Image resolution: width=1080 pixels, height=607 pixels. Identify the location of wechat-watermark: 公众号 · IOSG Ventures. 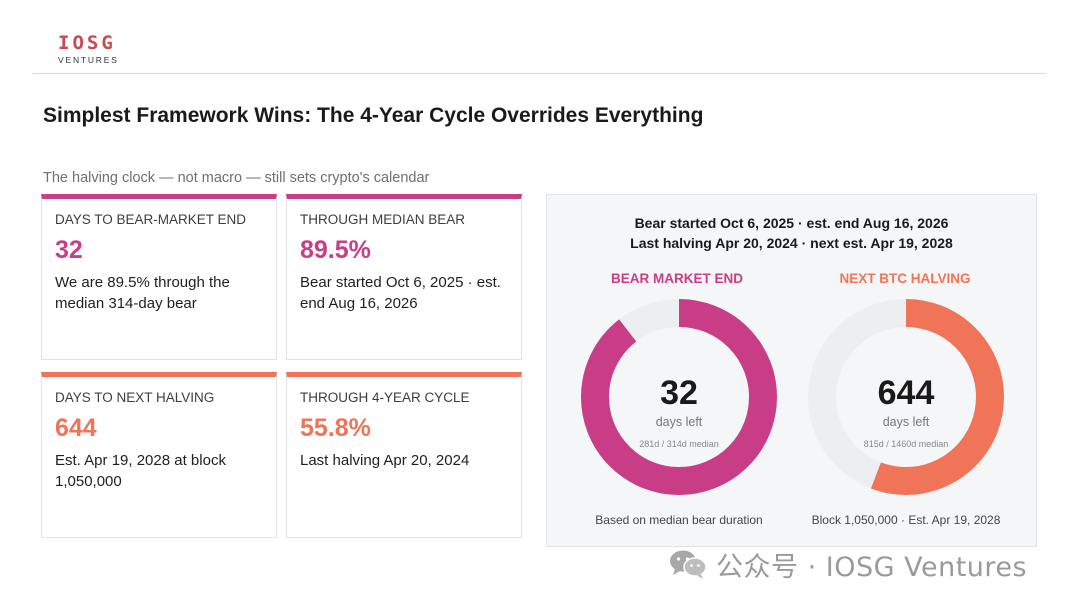
(848, 564).